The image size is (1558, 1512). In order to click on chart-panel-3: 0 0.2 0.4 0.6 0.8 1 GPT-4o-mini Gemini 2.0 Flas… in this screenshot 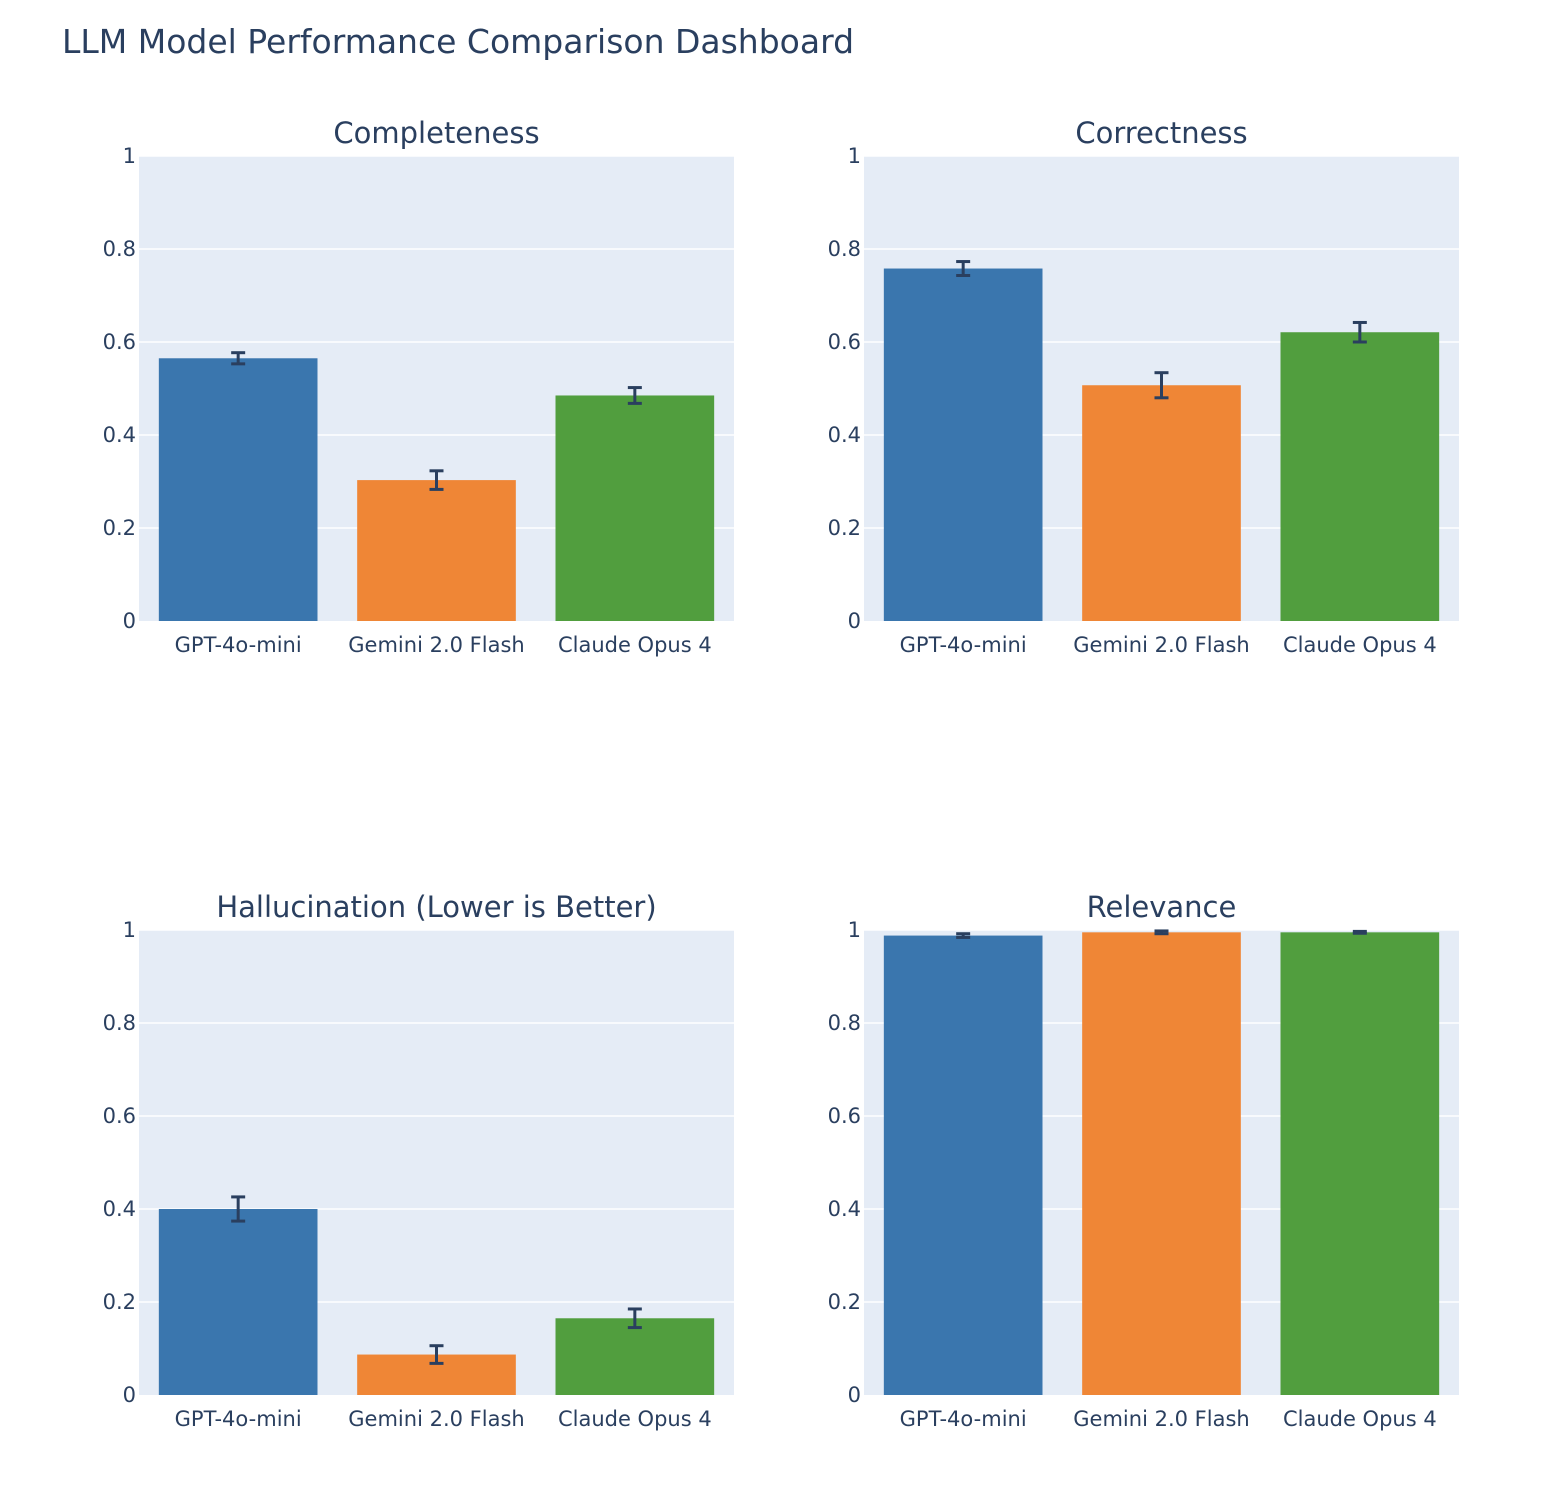, I will do `click(418, 1160)`.